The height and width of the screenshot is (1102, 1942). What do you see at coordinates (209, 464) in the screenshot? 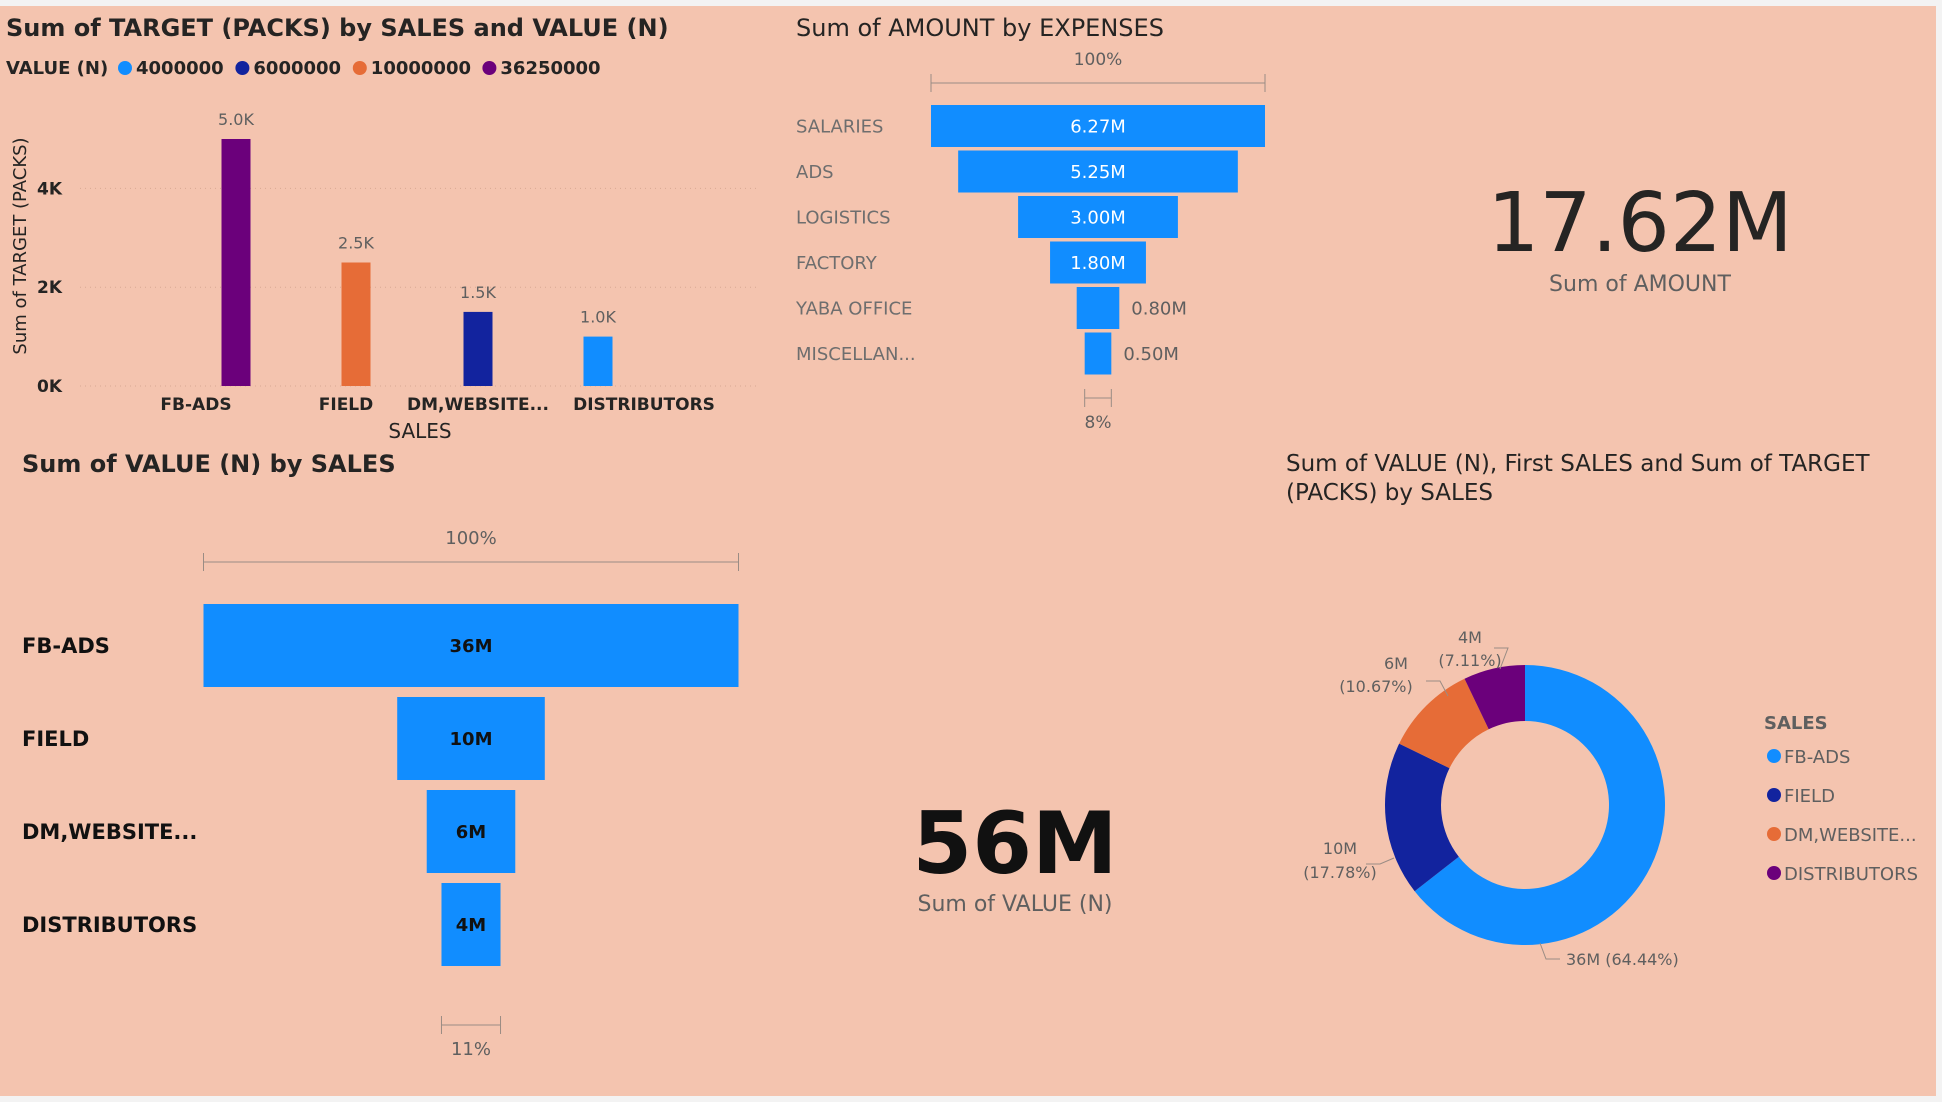
I see `sales-funnel-title: Sum of VALUE (N) by SALES` at bounding box center [209, 464].